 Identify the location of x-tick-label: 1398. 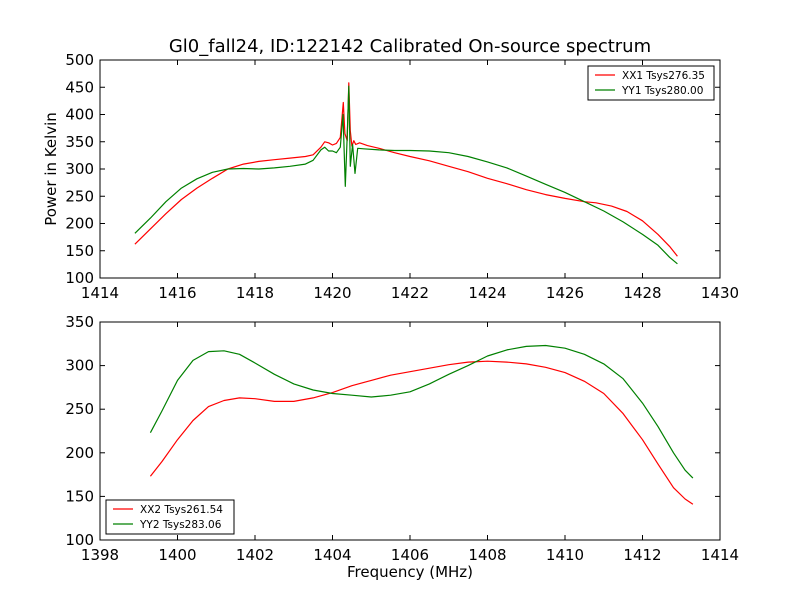
(100, 555).